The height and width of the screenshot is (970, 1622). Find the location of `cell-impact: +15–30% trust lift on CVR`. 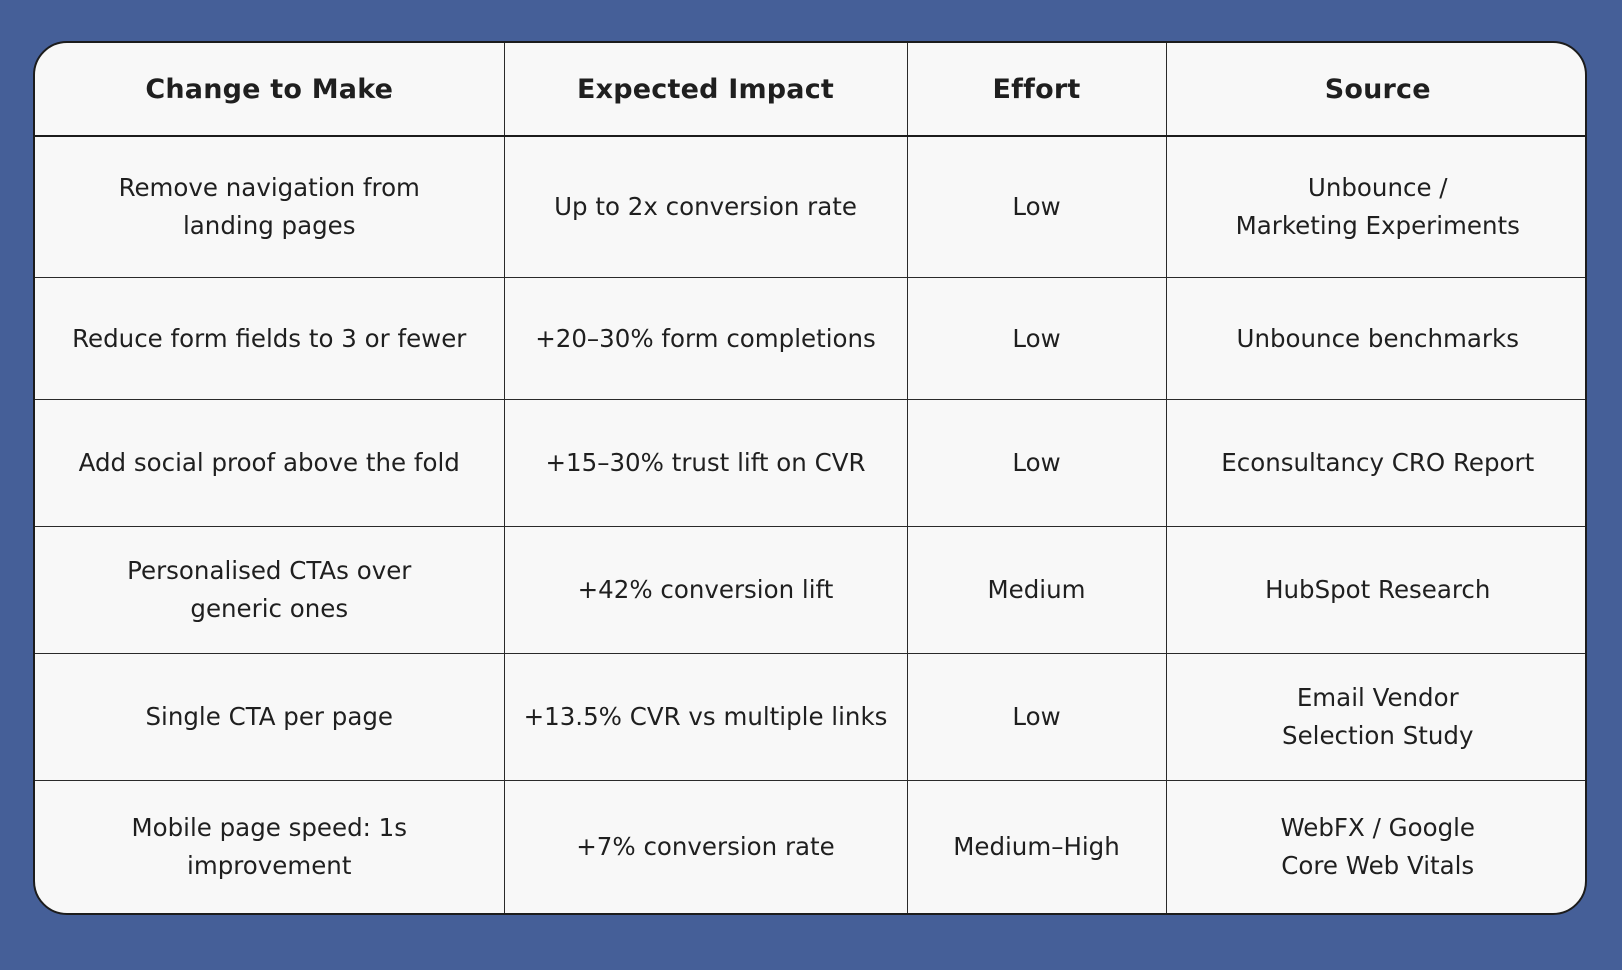

cell-impact: +15–30% trust lift on CVR is located at coordinates (706, 463).